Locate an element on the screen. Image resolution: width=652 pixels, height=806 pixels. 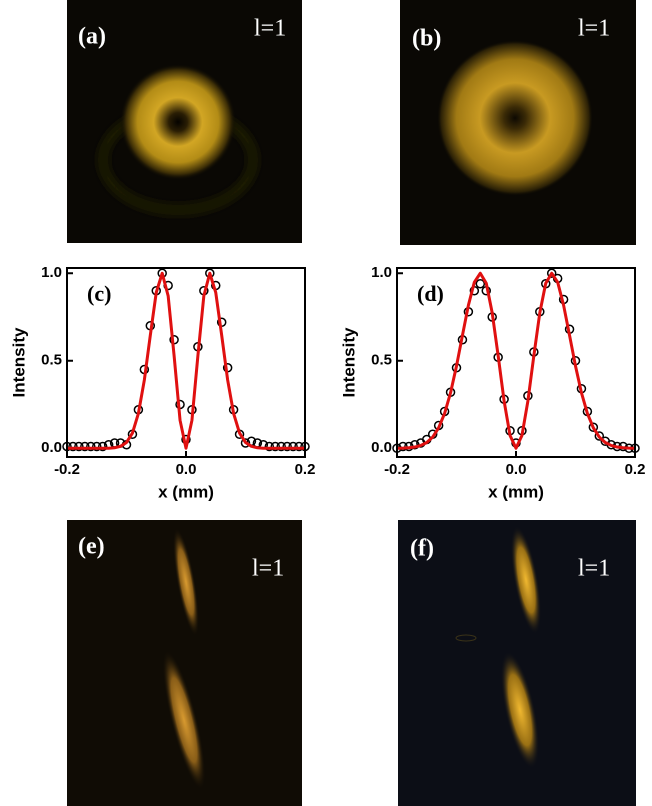
panel-label: (a) is located at coordinates (92, 37).